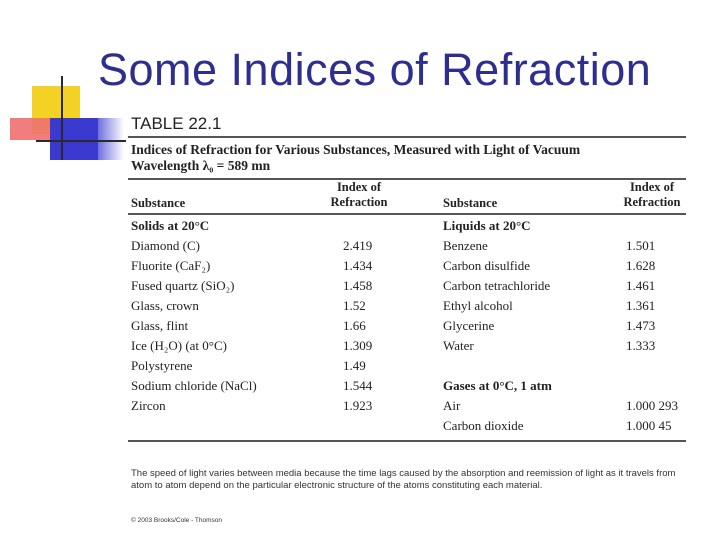 The width and height of the screenshot is (720, 540). What do you see at coordinates (358, 345) in the screenshot?
I see `index-cell: 1.309` at bounding box center [358, 345].